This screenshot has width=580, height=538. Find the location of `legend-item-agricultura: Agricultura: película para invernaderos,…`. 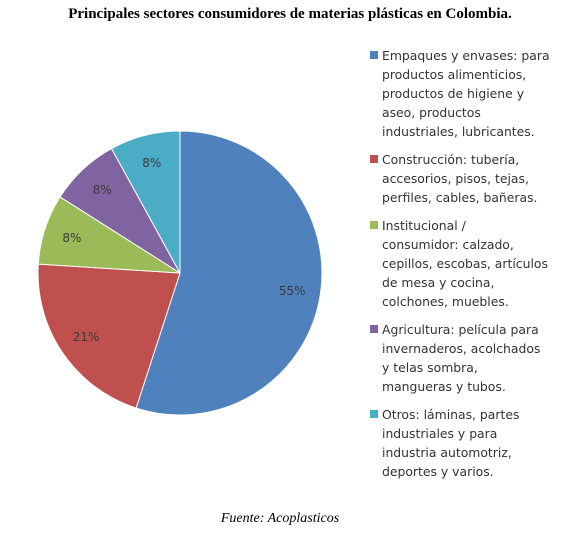

legend-item-agricultura: Agricultura: película para invernaderos,… is located at coordinates (460, 358).